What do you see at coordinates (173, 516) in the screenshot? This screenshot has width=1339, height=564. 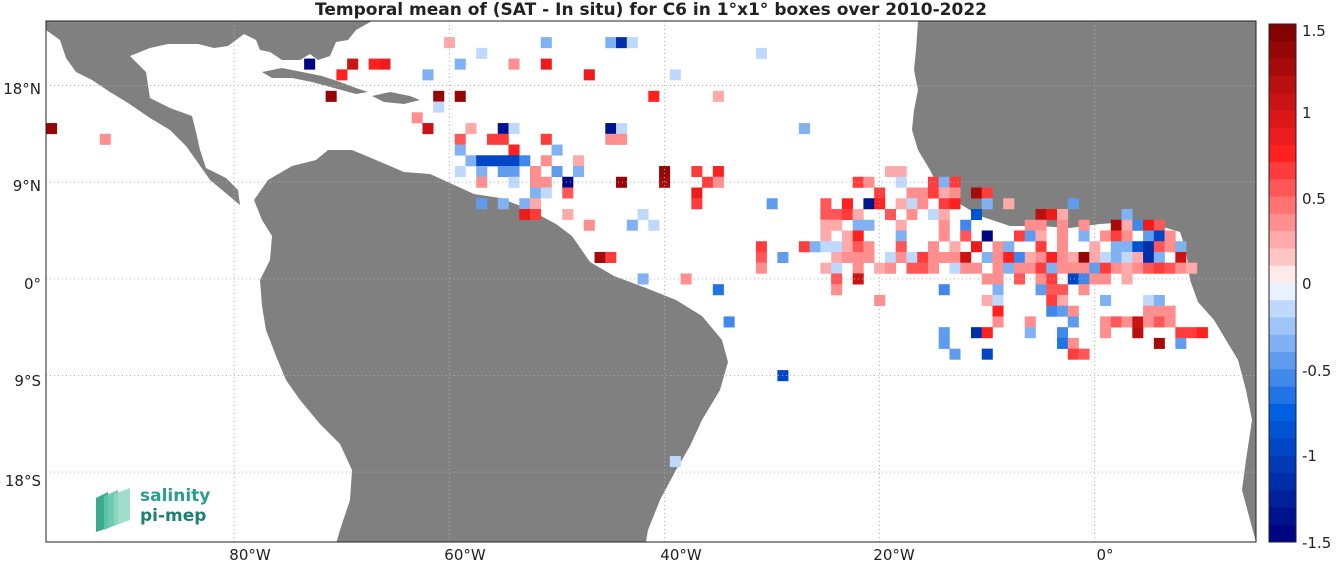 I see `logo-text-pimep: pi-mep` at bounding box center [173, 516].